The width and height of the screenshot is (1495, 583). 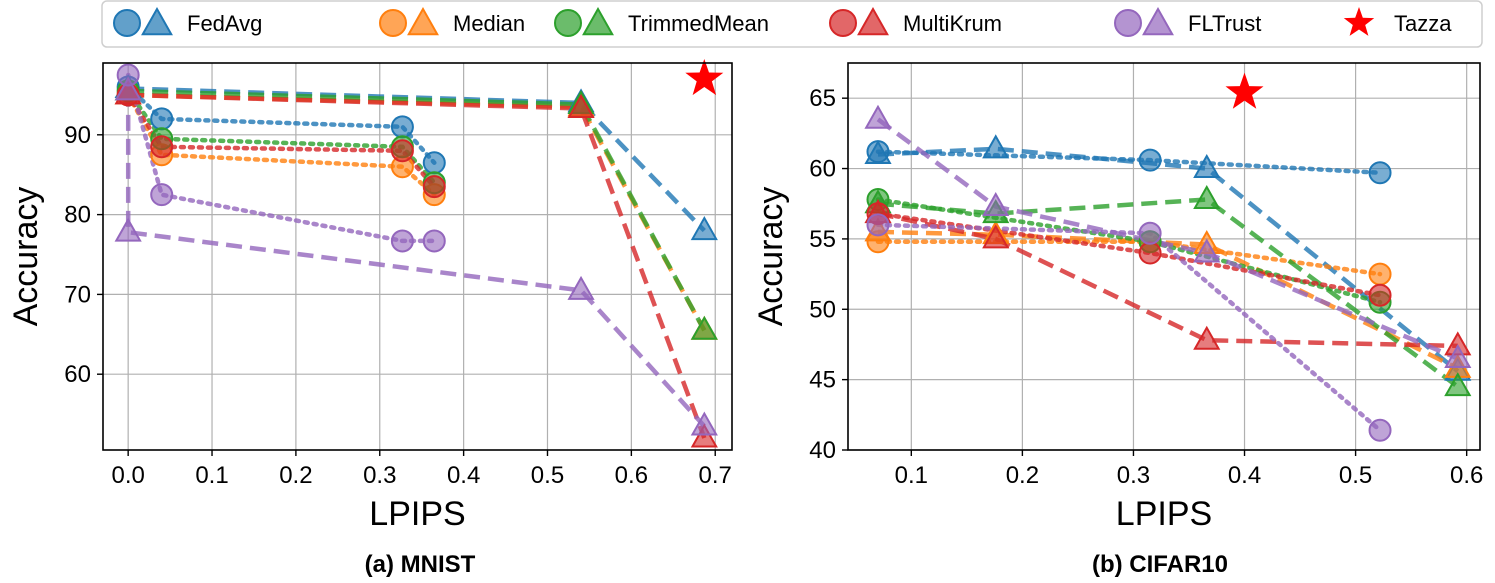 I want to click on y-tick-label: 45, so click(x=822, y=380).